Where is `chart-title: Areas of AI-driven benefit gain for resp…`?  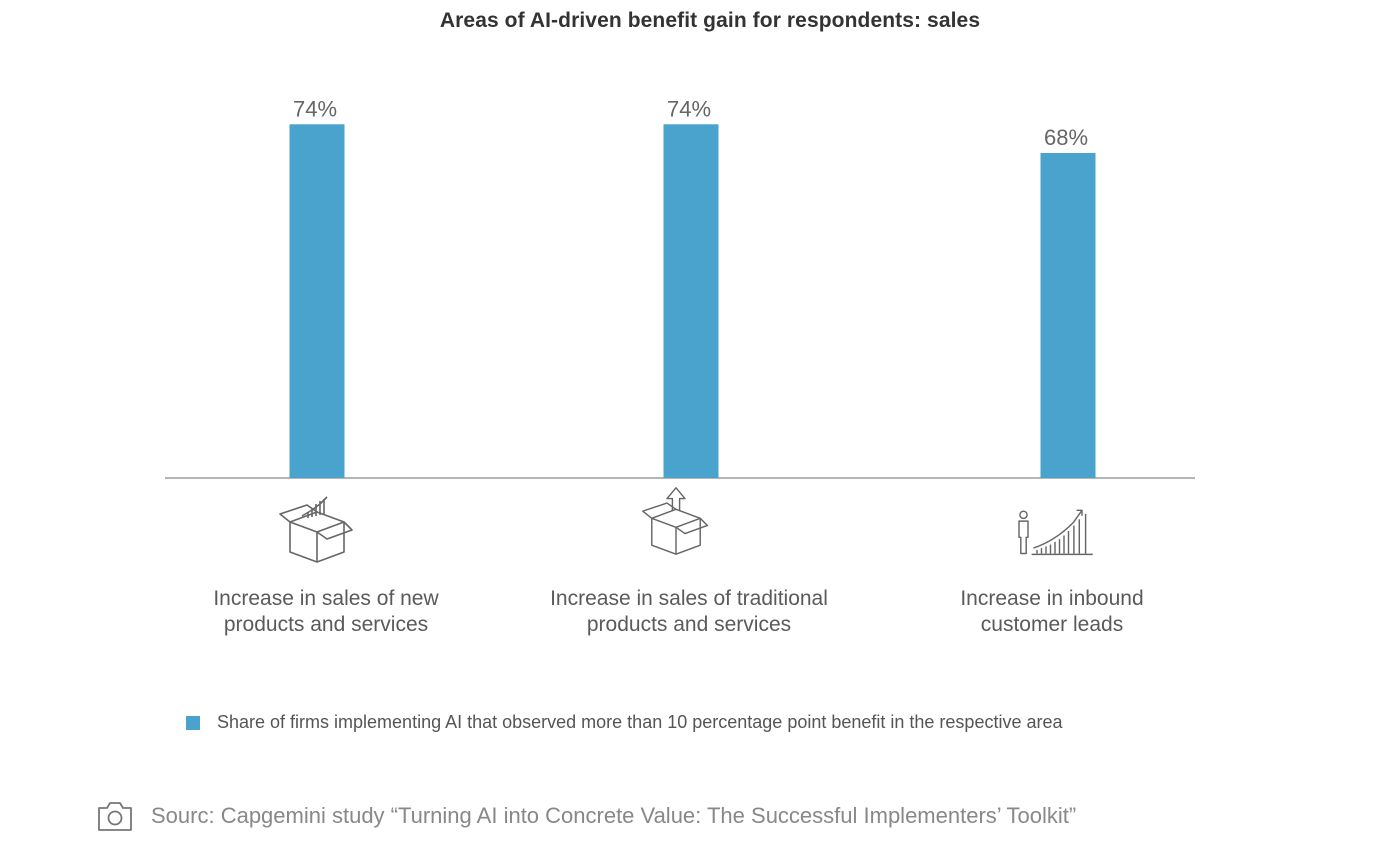
chart-title: Areas of AI-driven benefit gain for resp… is located at coordinates (710, 20).